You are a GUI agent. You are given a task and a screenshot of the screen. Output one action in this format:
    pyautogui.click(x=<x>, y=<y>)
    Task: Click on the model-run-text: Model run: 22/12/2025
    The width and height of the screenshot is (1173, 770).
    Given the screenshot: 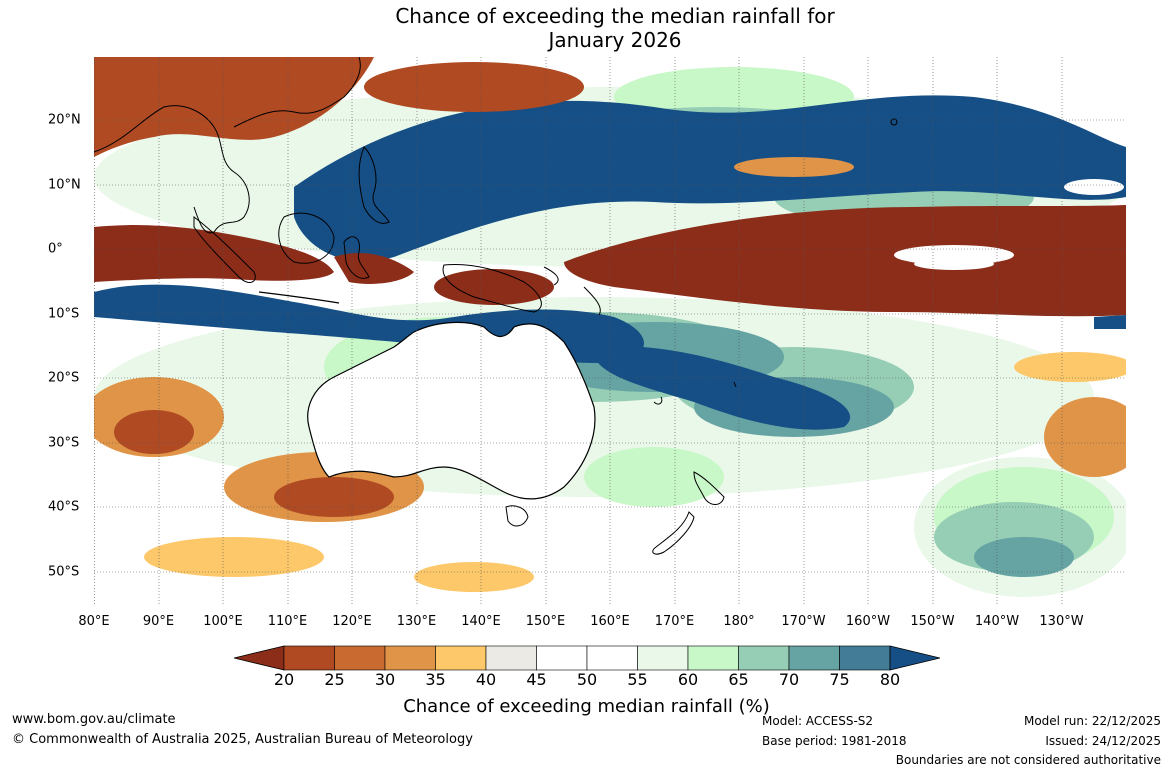 What is the action you would take?
    pyautogui.click(x=1092, y=721)
    